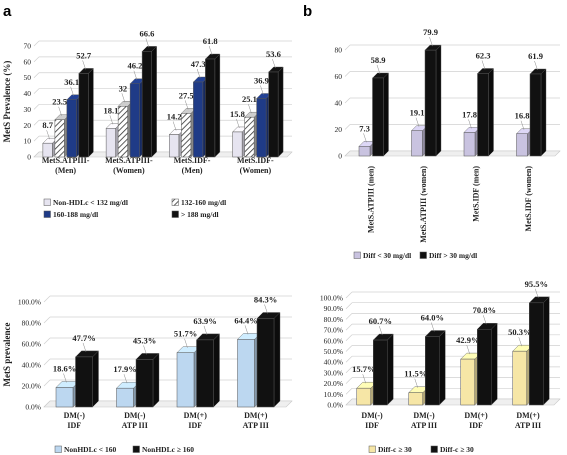 The height and width of the screenshot is (455, 567). I want to click on data-label: 8.7, so click(47, 125).